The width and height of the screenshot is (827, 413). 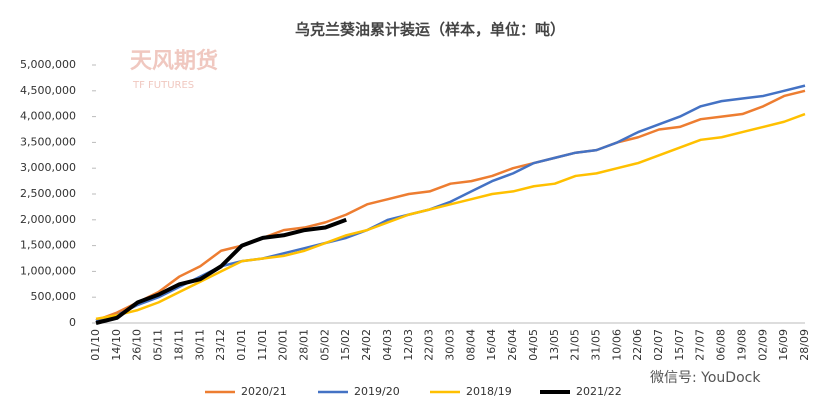 What do you see at coordinates (283, 345) in the screenshot?
I see `x-tick-label: 20/01` at bounding box center [283, 345].